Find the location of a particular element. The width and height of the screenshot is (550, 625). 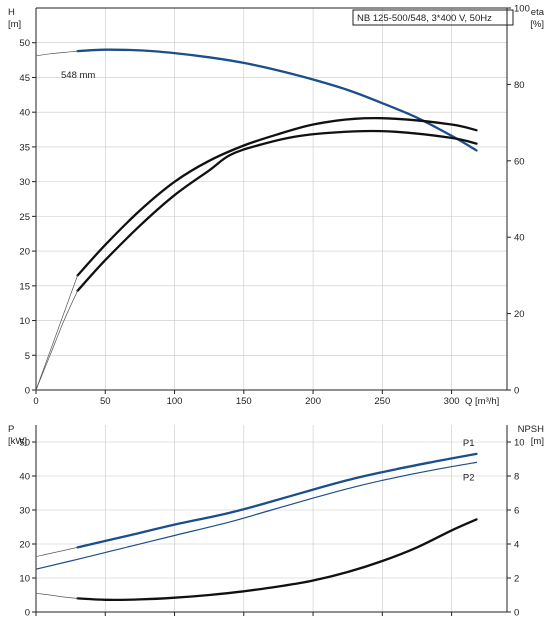

right-tick-label: 4 is located at coordinates (516, 545).